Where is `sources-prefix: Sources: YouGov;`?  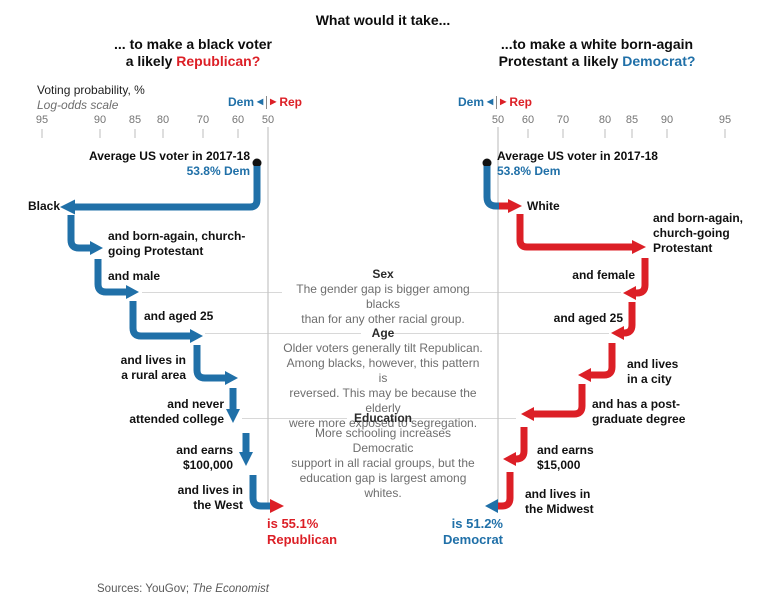 sources-prefix: Sources: YouGov; is located at coordinates (145, 589).